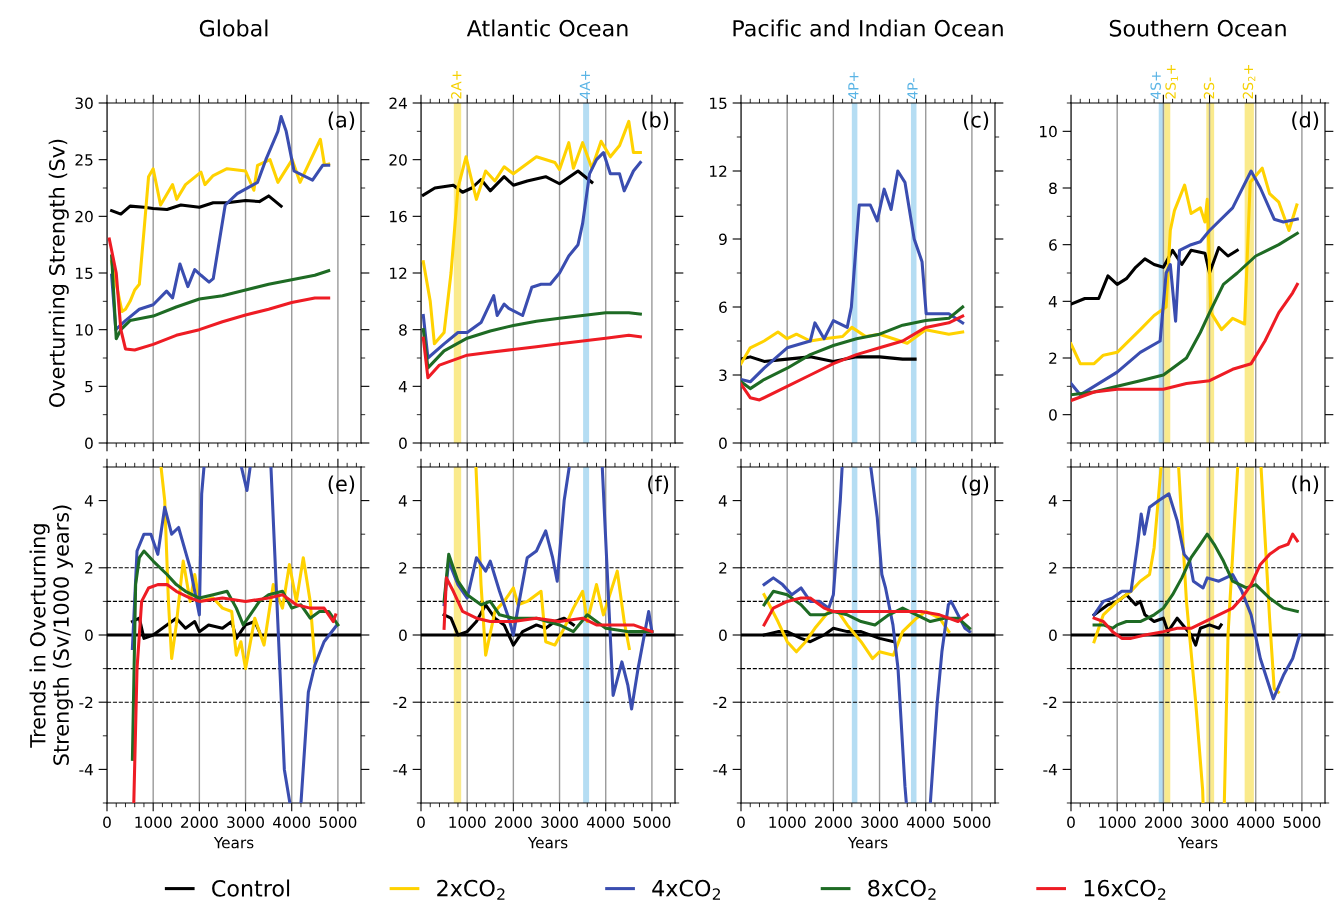 The image size is (1334, 921). I want to click on y-tick-label: 3, so click(723, 375).